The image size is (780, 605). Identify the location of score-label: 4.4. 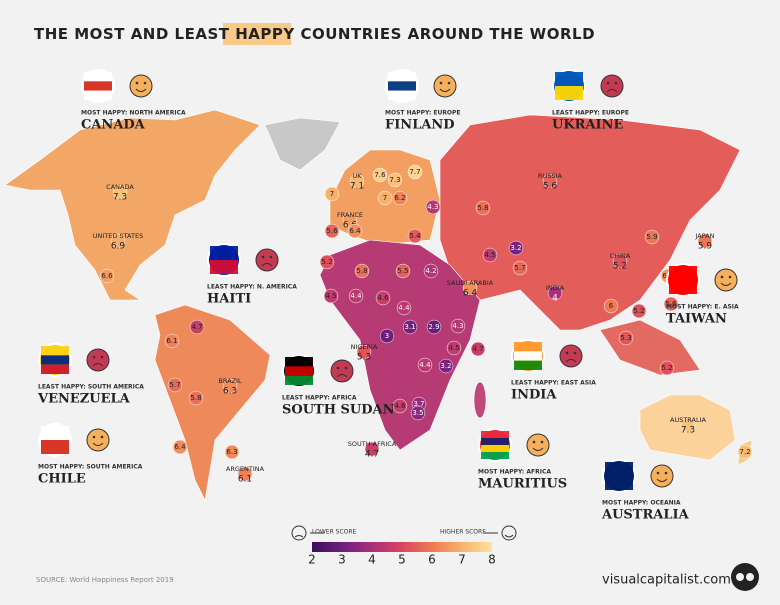
(404, 308).